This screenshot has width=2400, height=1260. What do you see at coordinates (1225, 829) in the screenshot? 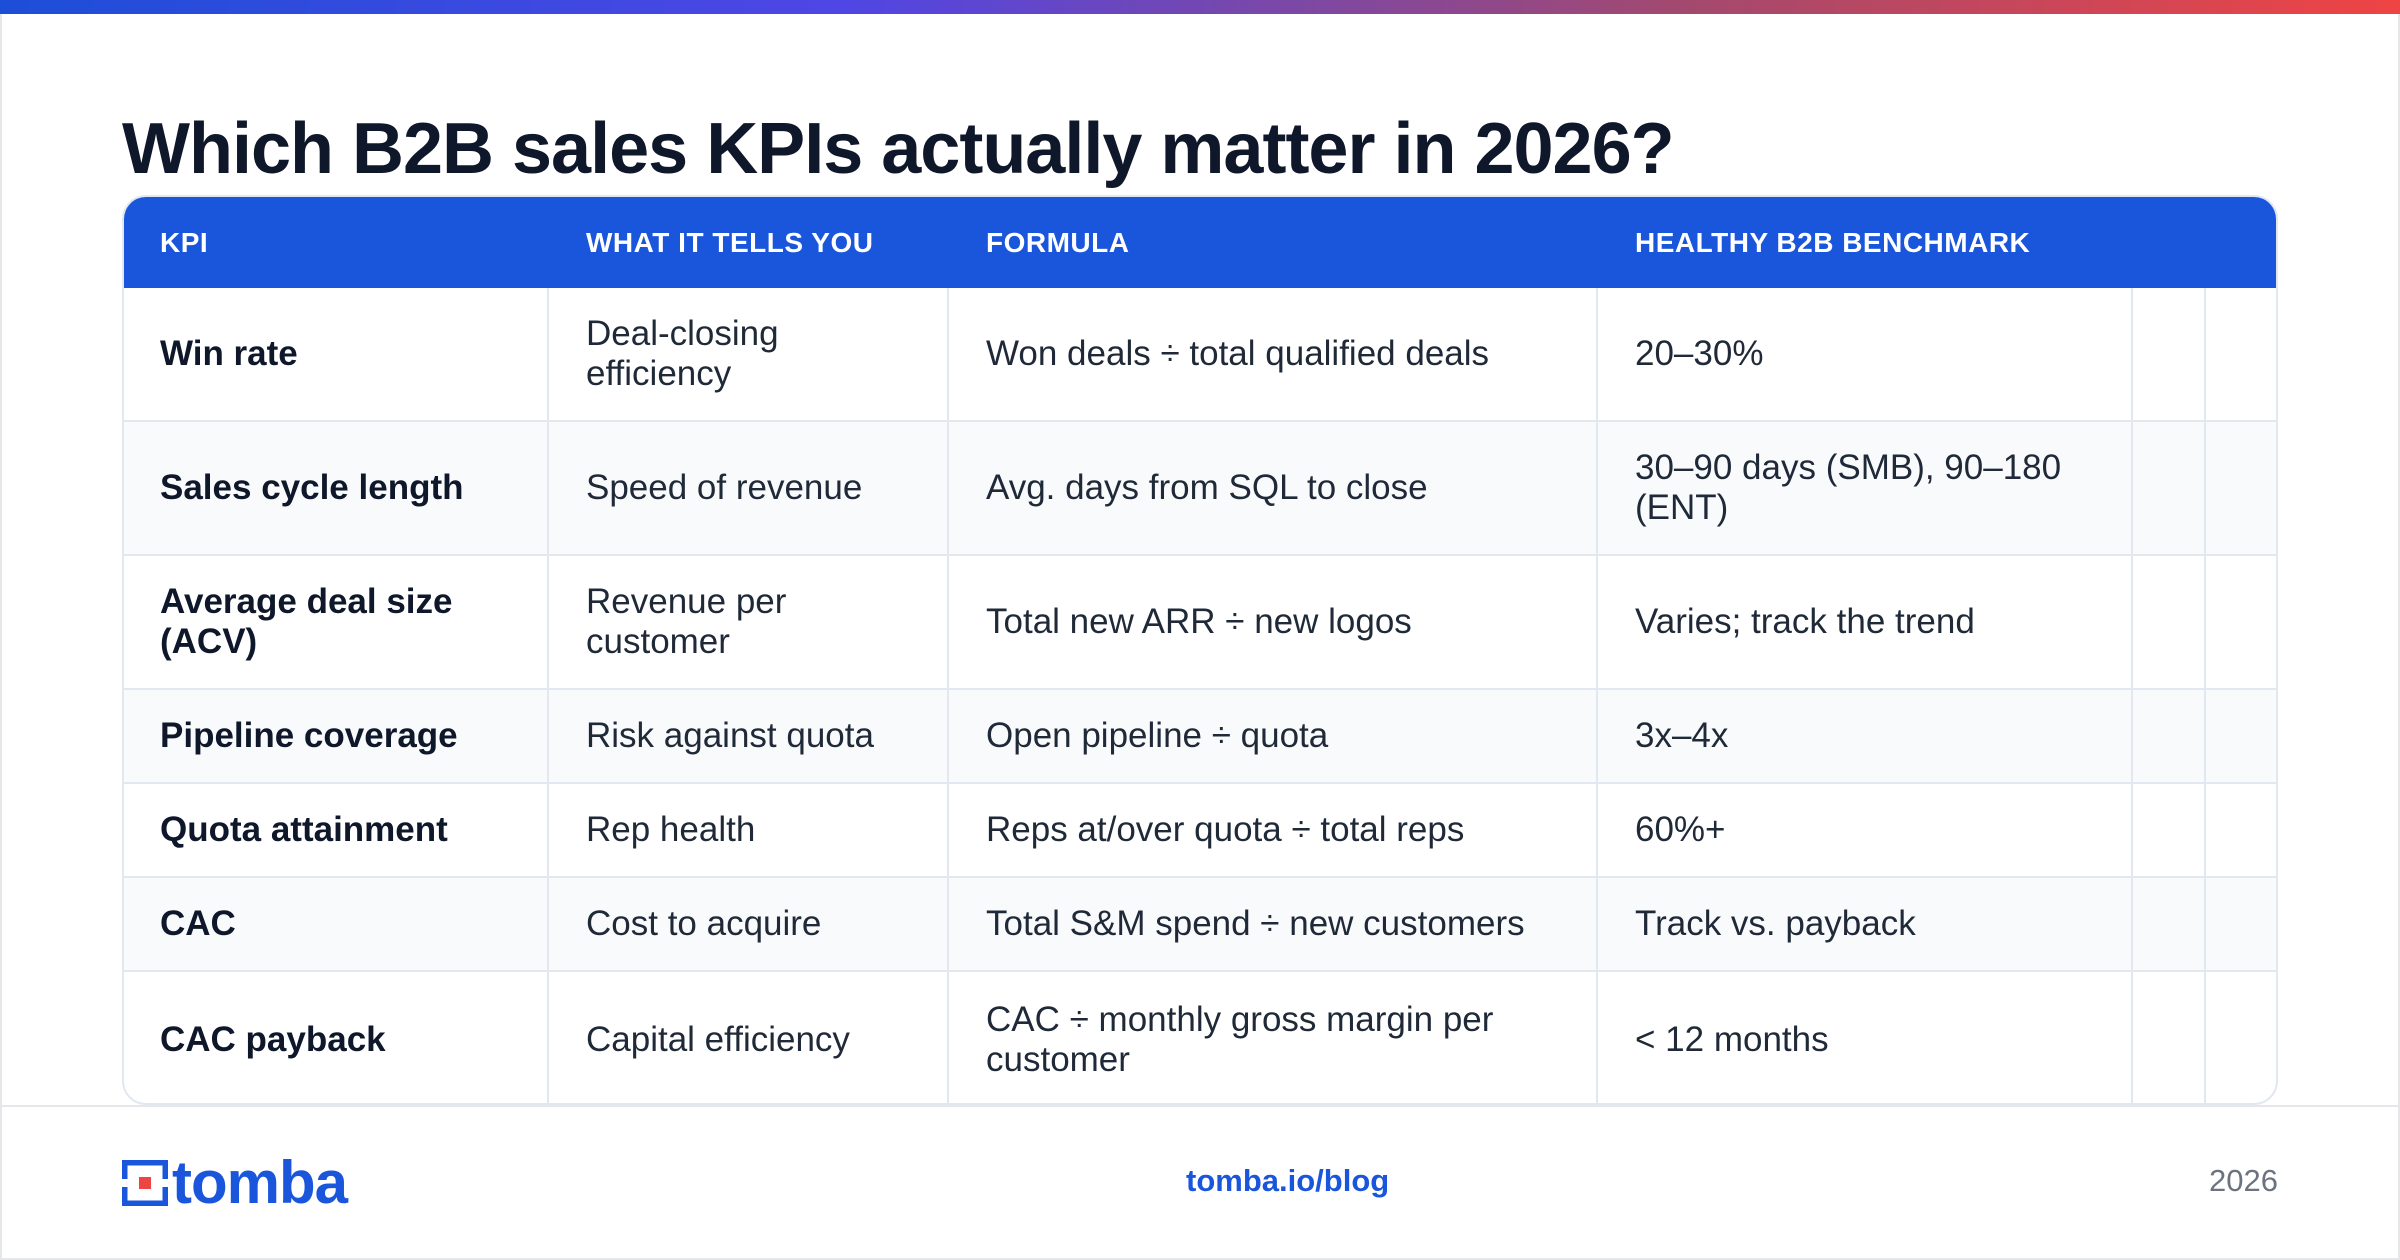
I see `kpi-formula: Reps at/over quota ÷ total reps` at bounding box center [1225, 829].